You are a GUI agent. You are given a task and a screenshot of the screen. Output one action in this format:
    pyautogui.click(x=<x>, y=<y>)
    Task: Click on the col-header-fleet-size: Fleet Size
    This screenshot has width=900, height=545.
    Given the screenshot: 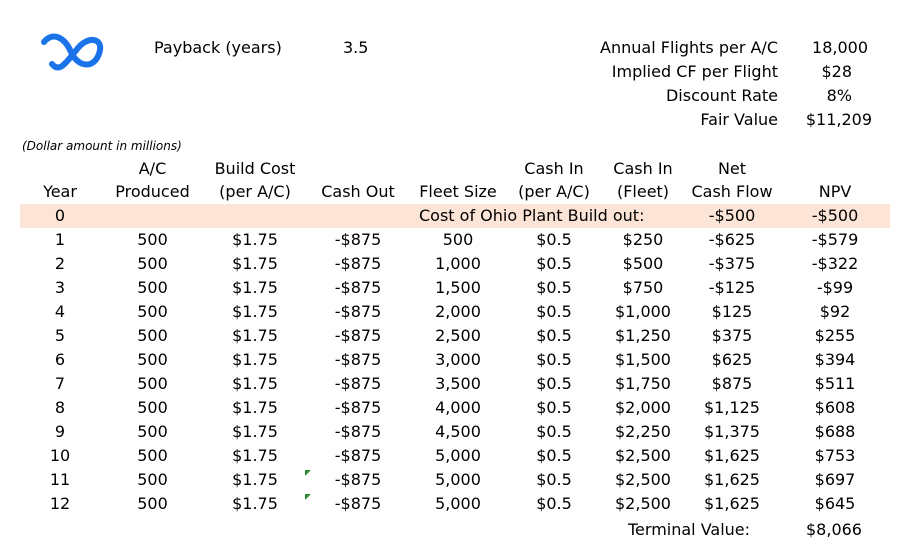 What is the action you would take?
    pyautogui.click(x=458, y=191)
    